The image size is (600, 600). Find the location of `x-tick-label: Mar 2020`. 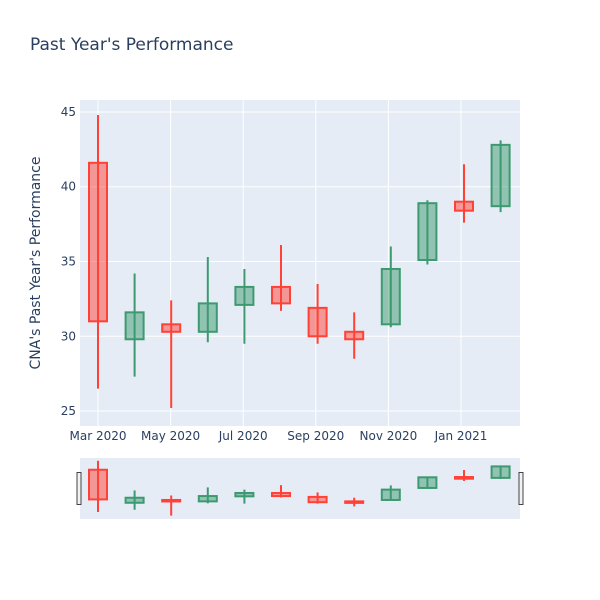

x-tick-label: Mar 2020 is located at coordinates (98, 436).